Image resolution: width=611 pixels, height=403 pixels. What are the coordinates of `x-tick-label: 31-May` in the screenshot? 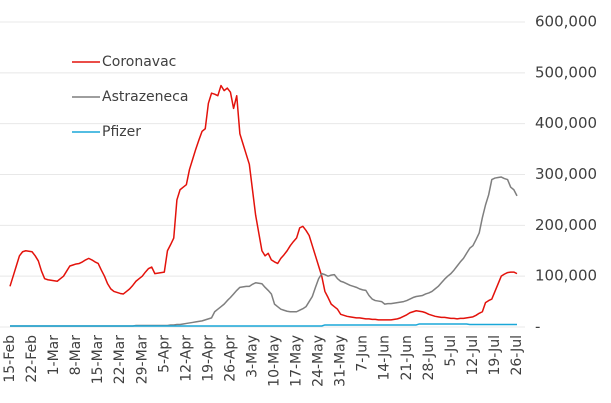 It's located at (341, 361).